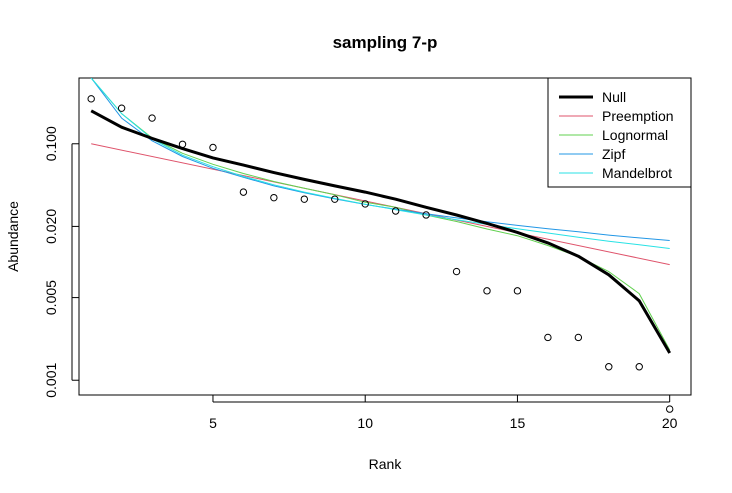  I want to click on x-axis-label: Rank, so click(386, 464).